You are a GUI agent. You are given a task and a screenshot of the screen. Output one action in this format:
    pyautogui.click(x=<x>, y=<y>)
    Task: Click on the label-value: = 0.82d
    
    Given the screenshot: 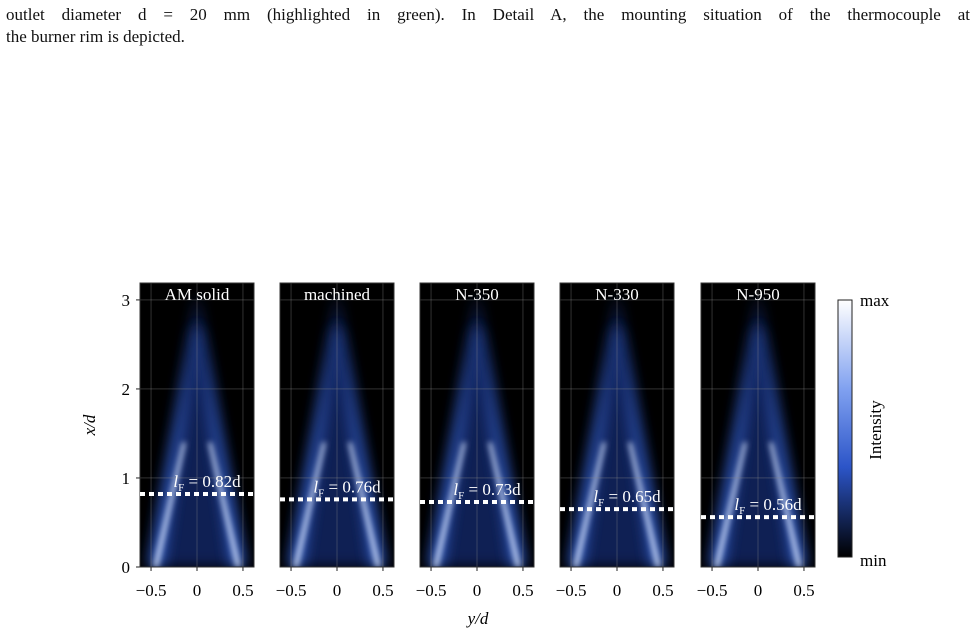 What is the action you would take?
    pyautogui.click(x=212, y=481)
    